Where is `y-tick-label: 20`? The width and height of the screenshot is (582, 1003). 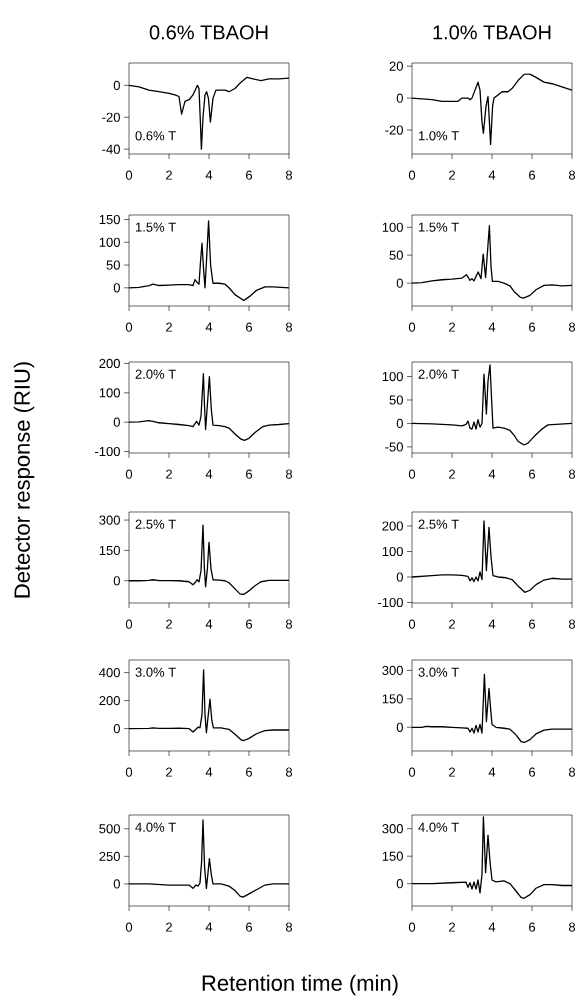
y-tick-label: 20 is located at coordinates (396, 66).